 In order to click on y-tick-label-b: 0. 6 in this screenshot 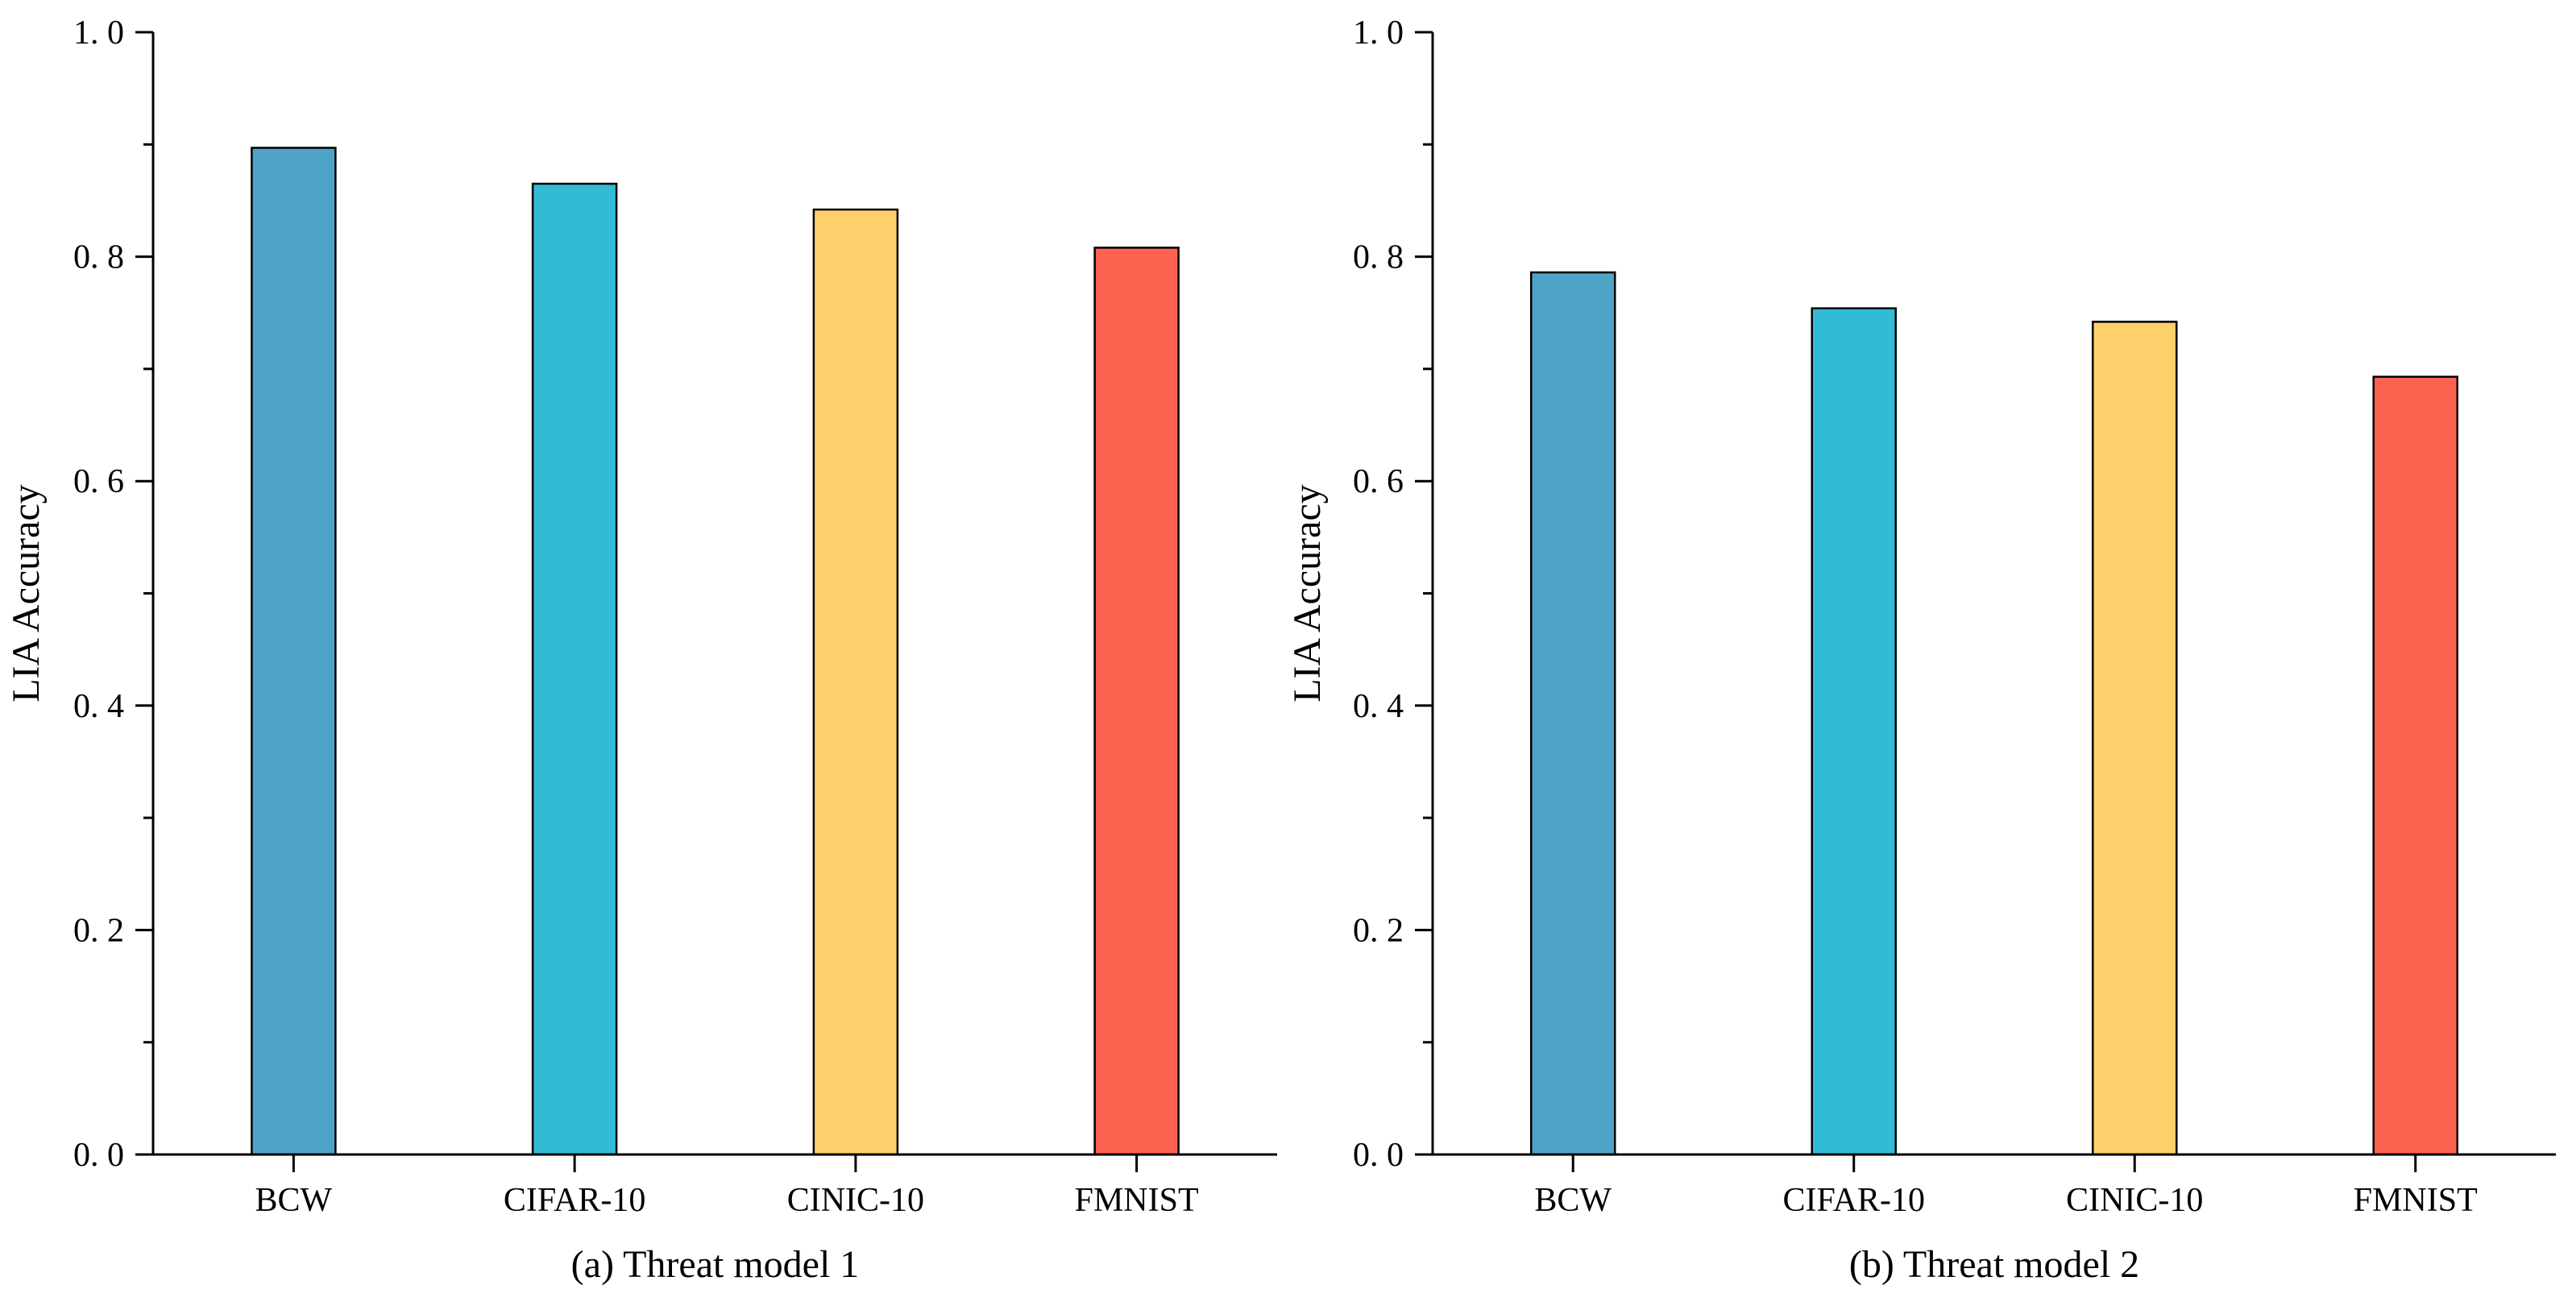, I will do `click(1378, 481)`.